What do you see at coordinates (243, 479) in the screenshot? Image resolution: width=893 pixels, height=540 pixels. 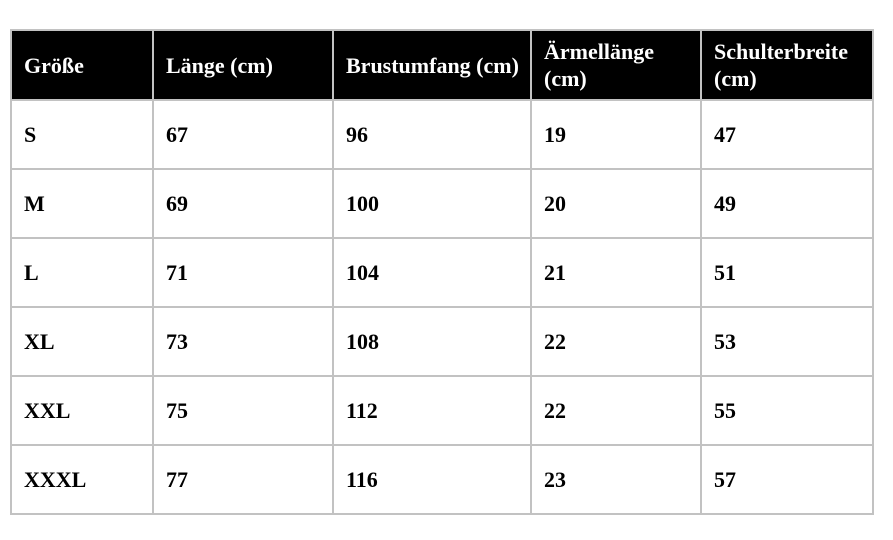 I see `cell-length: 77` at bounding box center [243, 479].